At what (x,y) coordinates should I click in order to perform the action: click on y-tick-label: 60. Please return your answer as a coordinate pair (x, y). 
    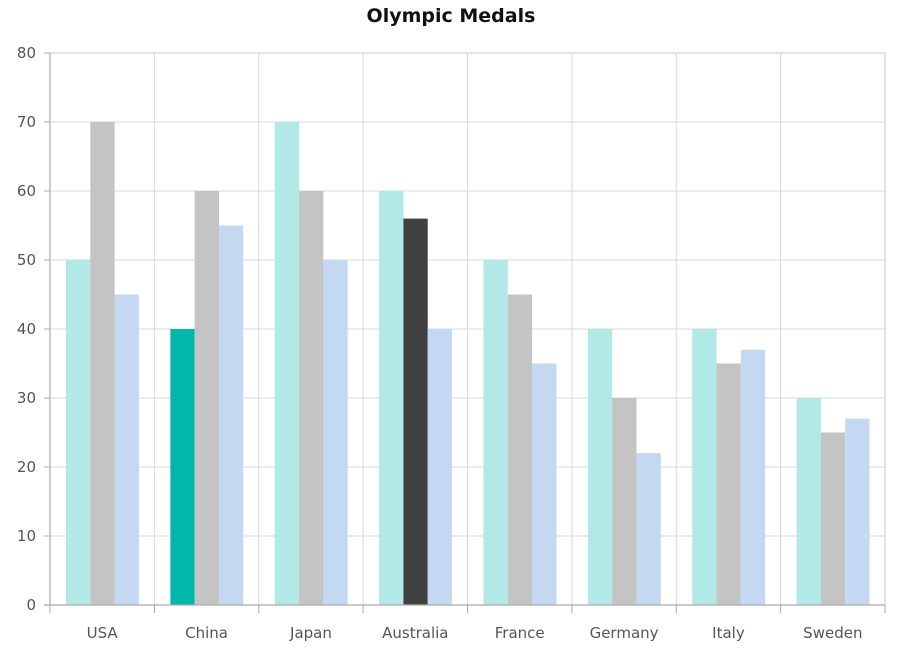
    Looking at the image, I should click on (26, 191).